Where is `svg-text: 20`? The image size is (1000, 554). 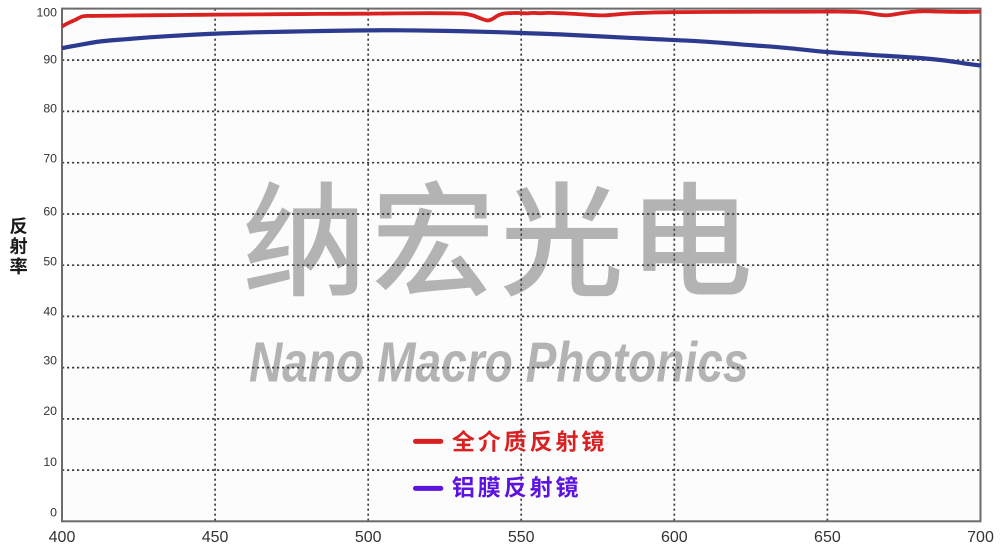 svg-text: 20 is located at coordinates (50, 411).